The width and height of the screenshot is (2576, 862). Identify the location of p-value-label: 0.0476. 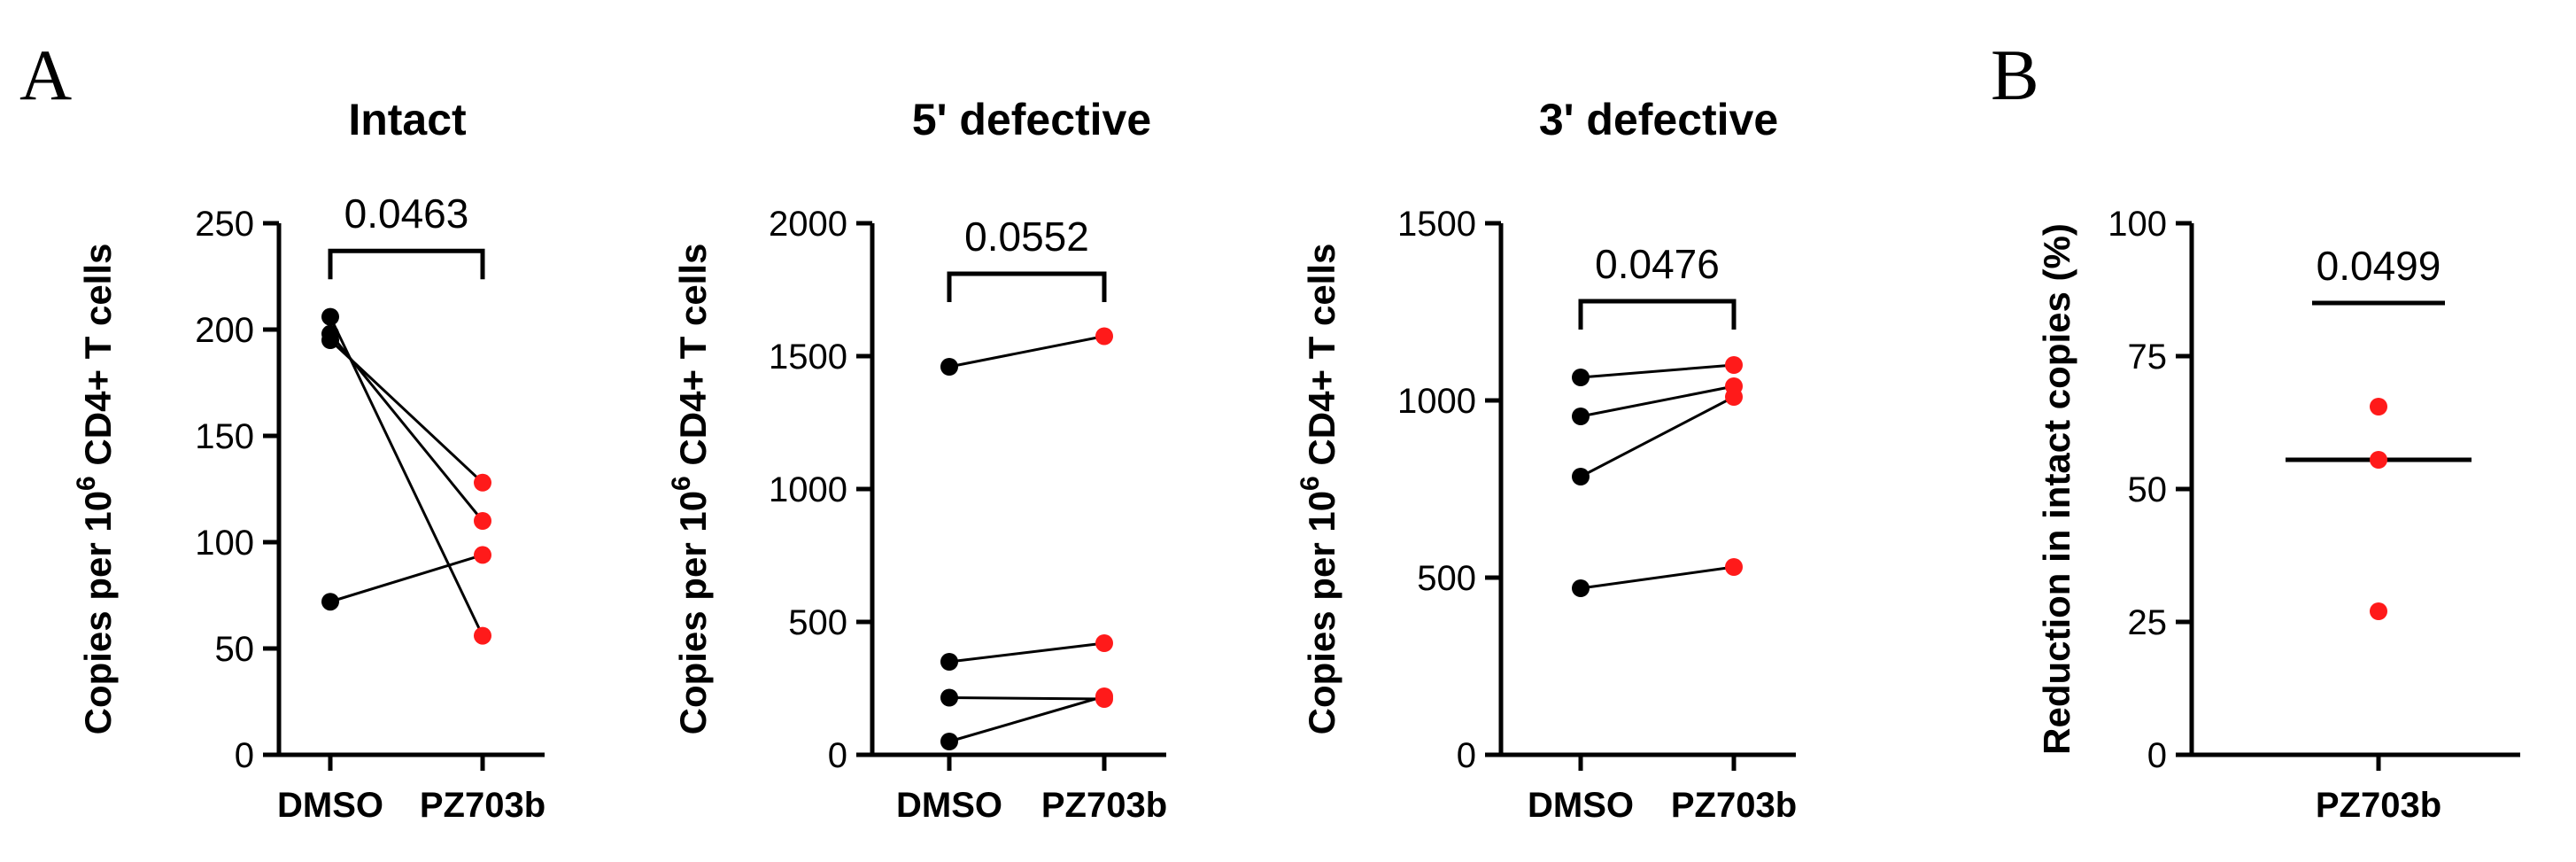
(1657, 264).